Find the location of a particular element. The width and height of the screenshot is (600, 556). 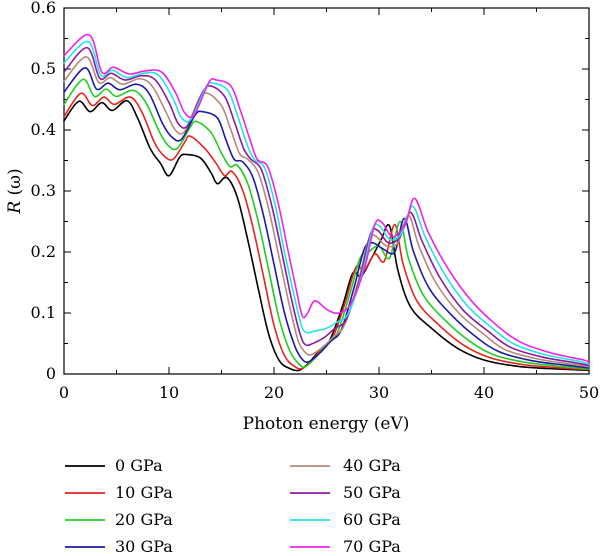

x-tick-label: 10 is located at coordinates (169, 392).